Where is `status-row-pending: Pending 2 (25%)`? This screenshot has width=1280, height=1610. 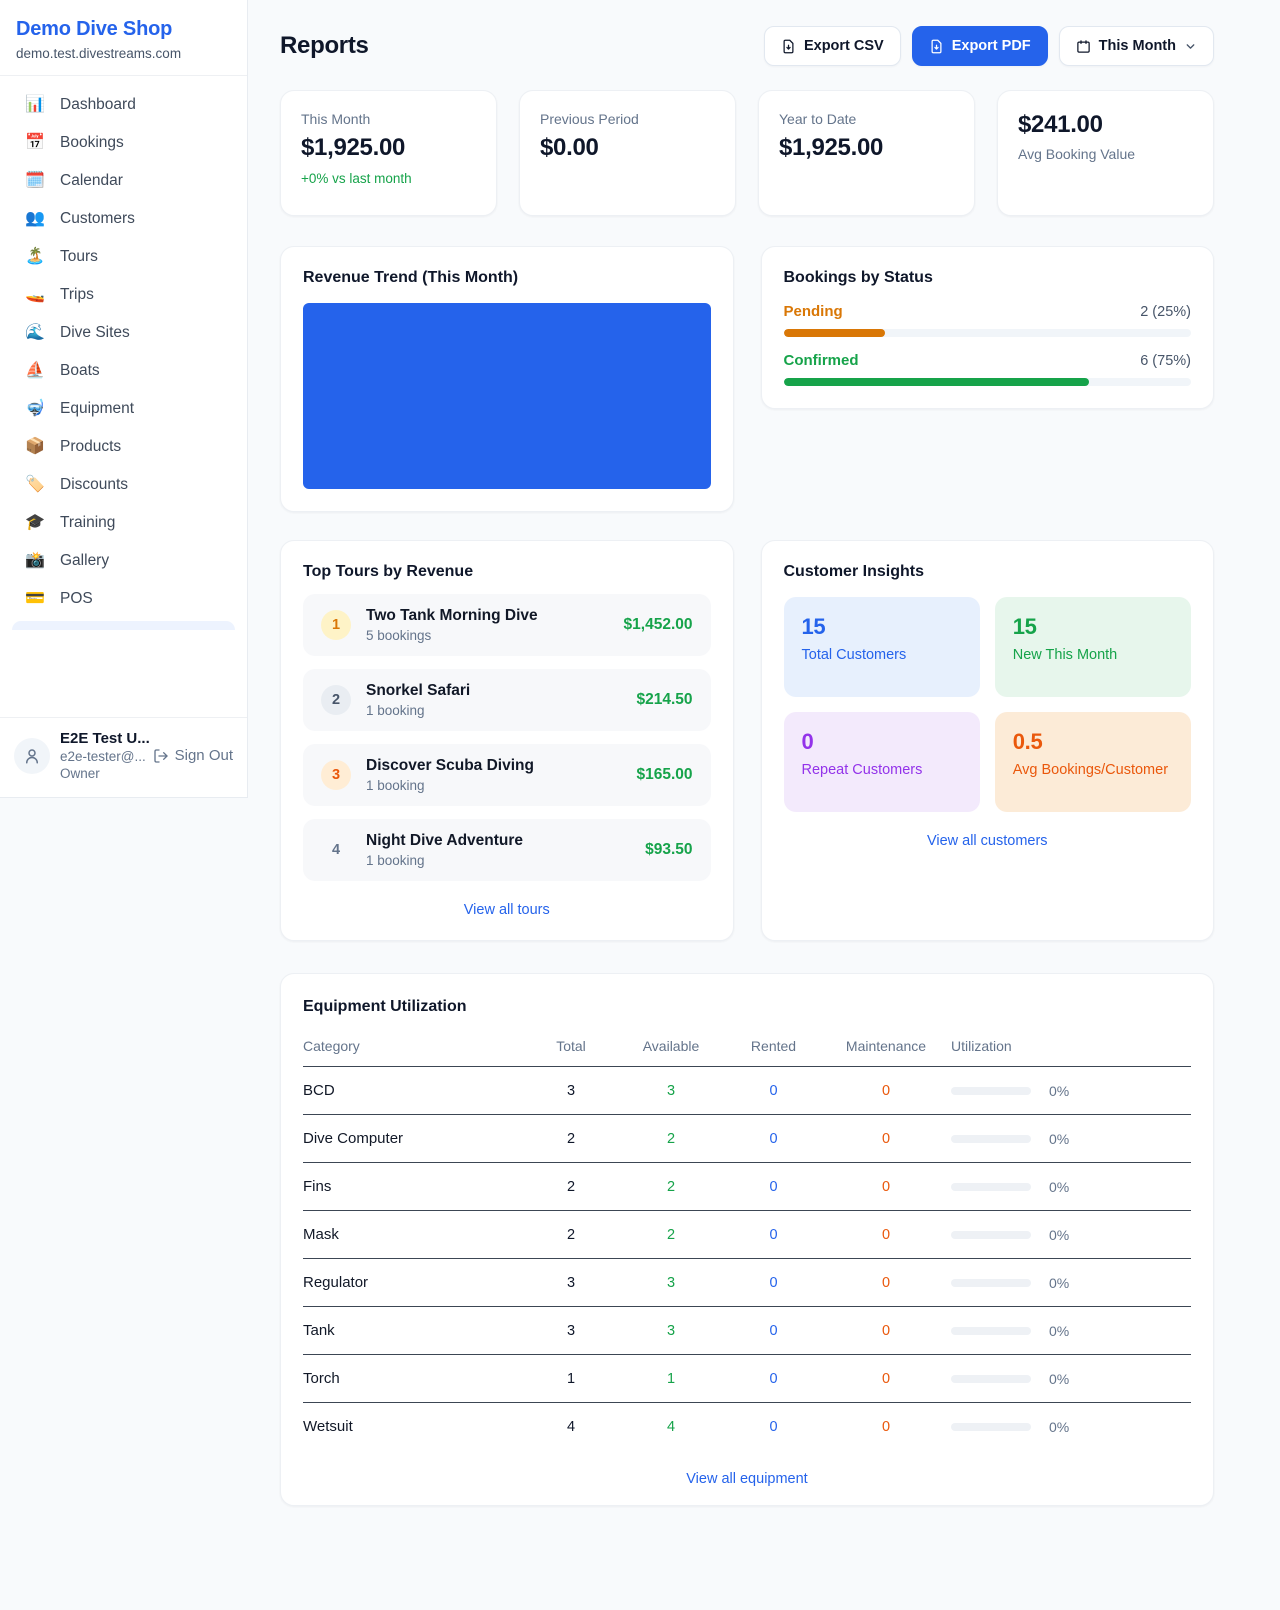
status-row-pending: Pending 2 (25%) is located at coordinates (987, 320).